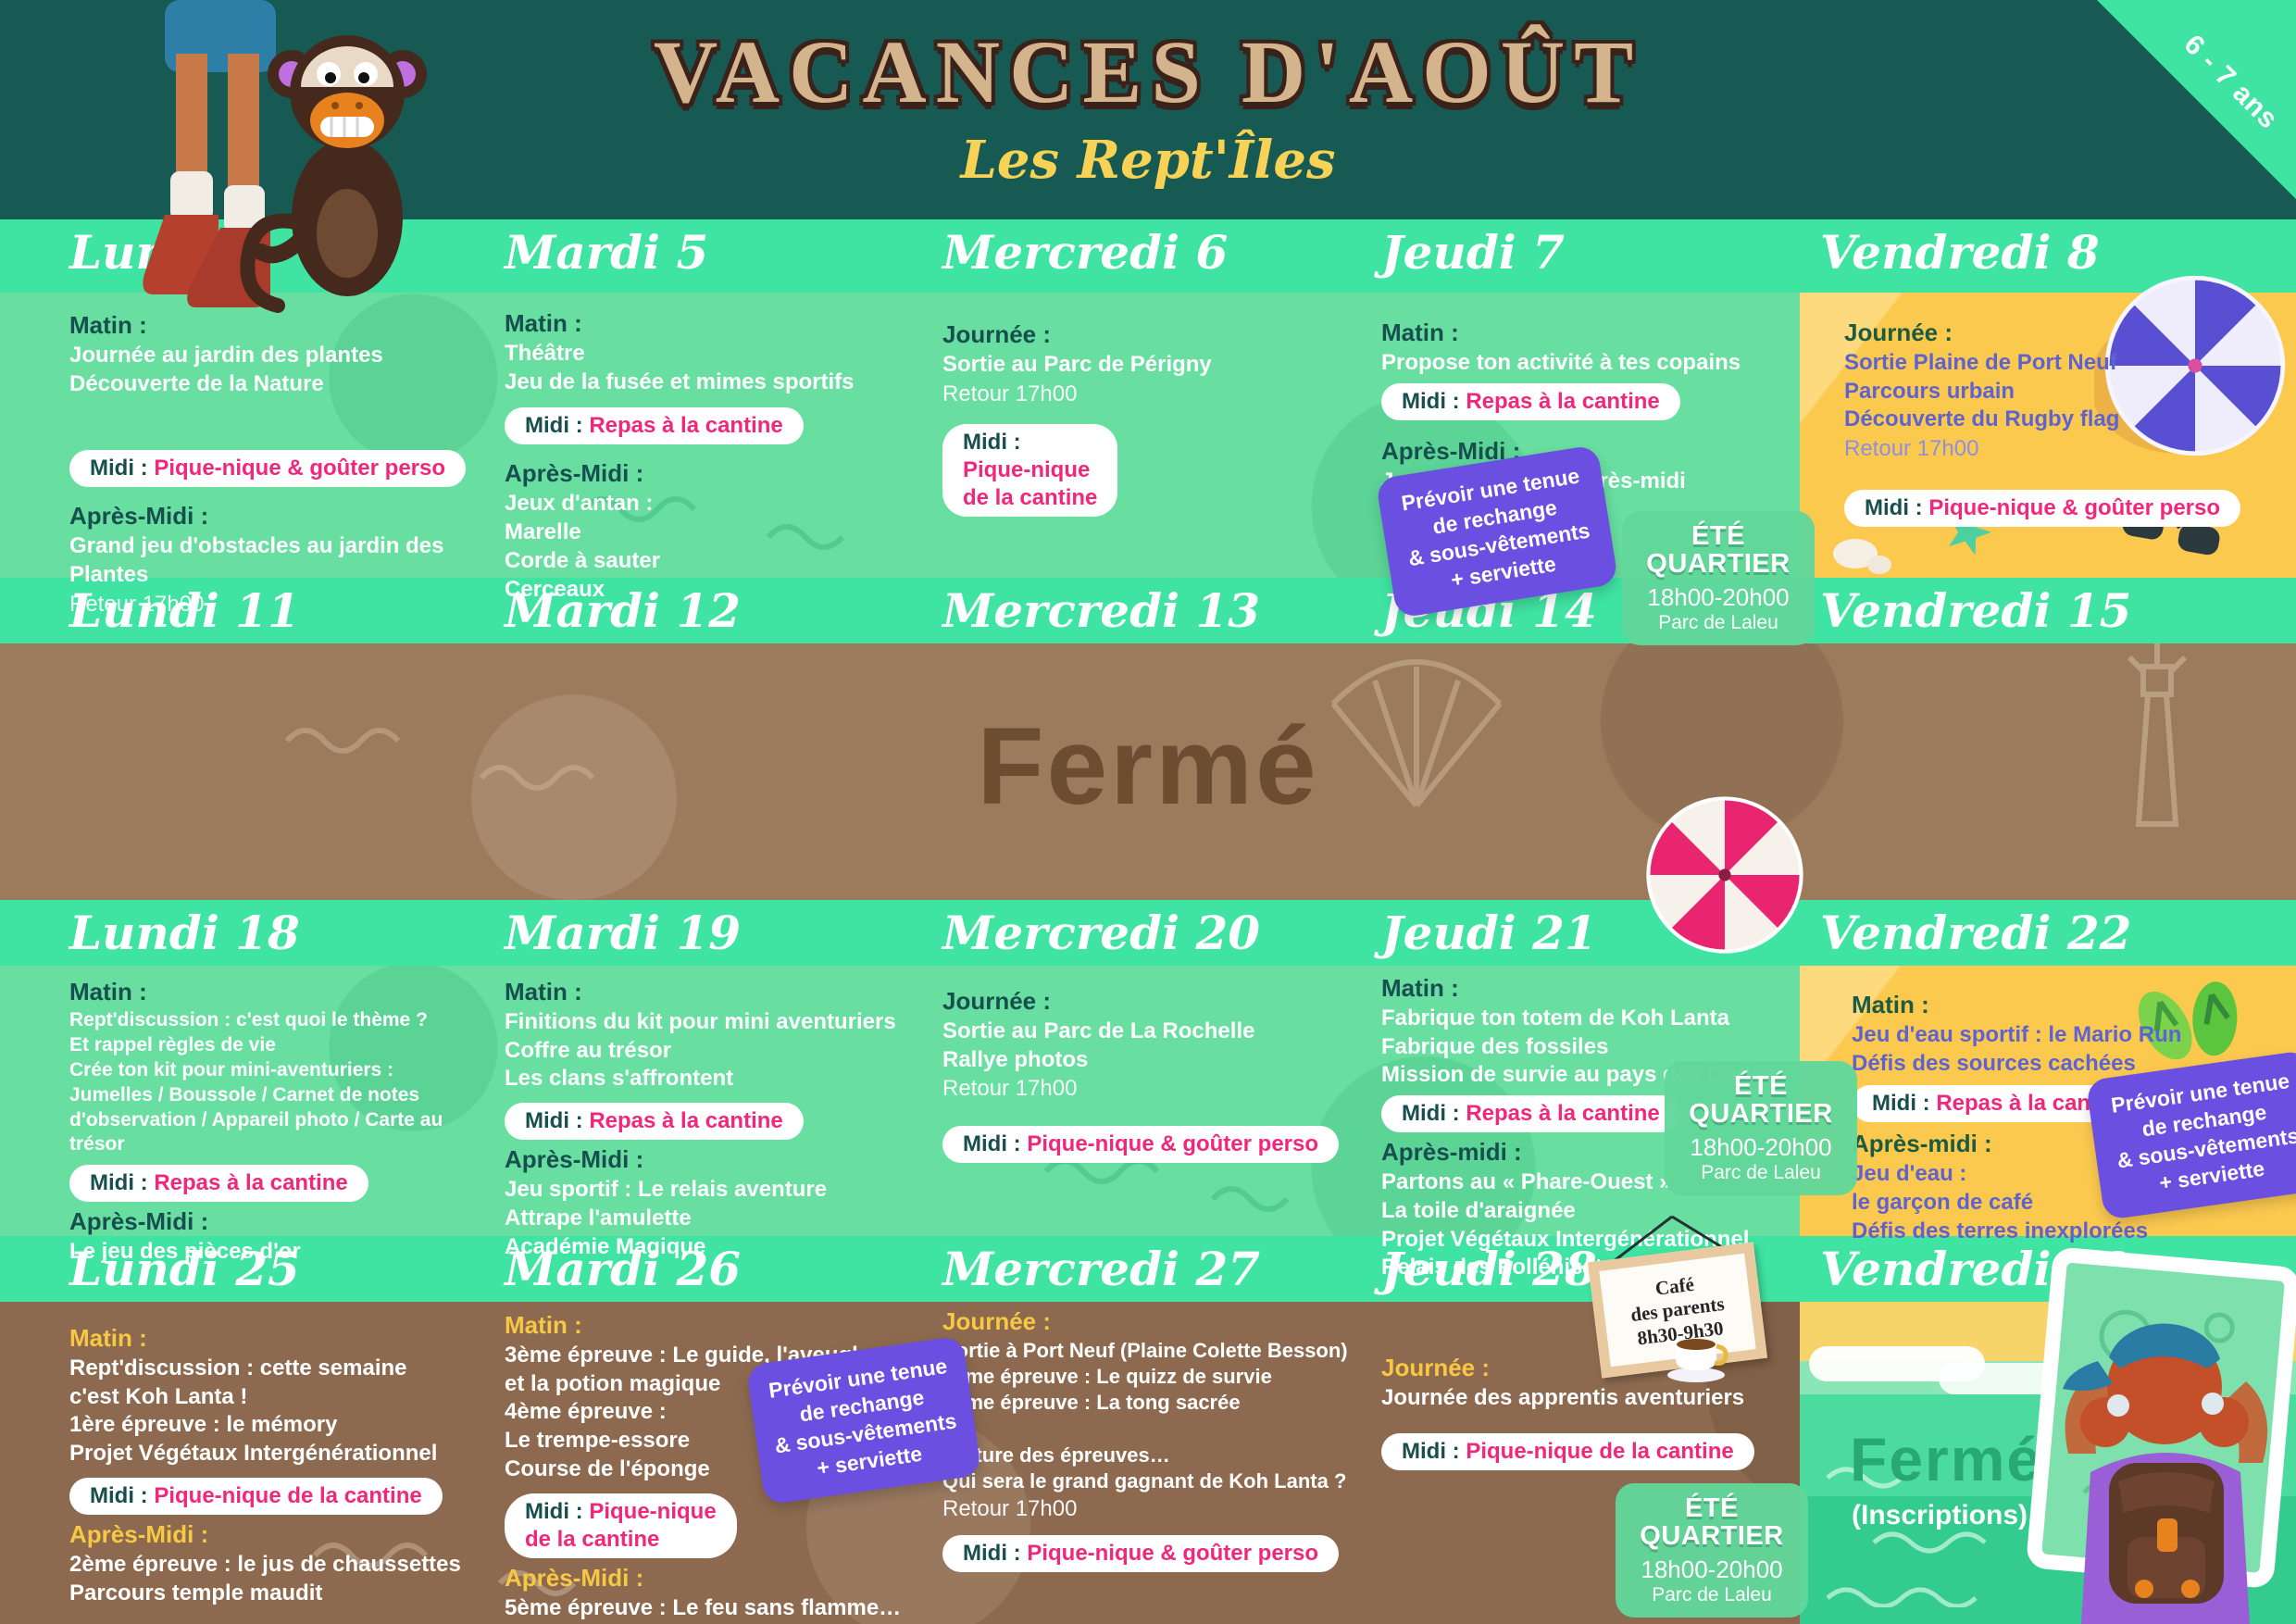  Describe the element at coordinates (2161, 1435) in the screenshot. I see `map-girl-illustration` at that location.